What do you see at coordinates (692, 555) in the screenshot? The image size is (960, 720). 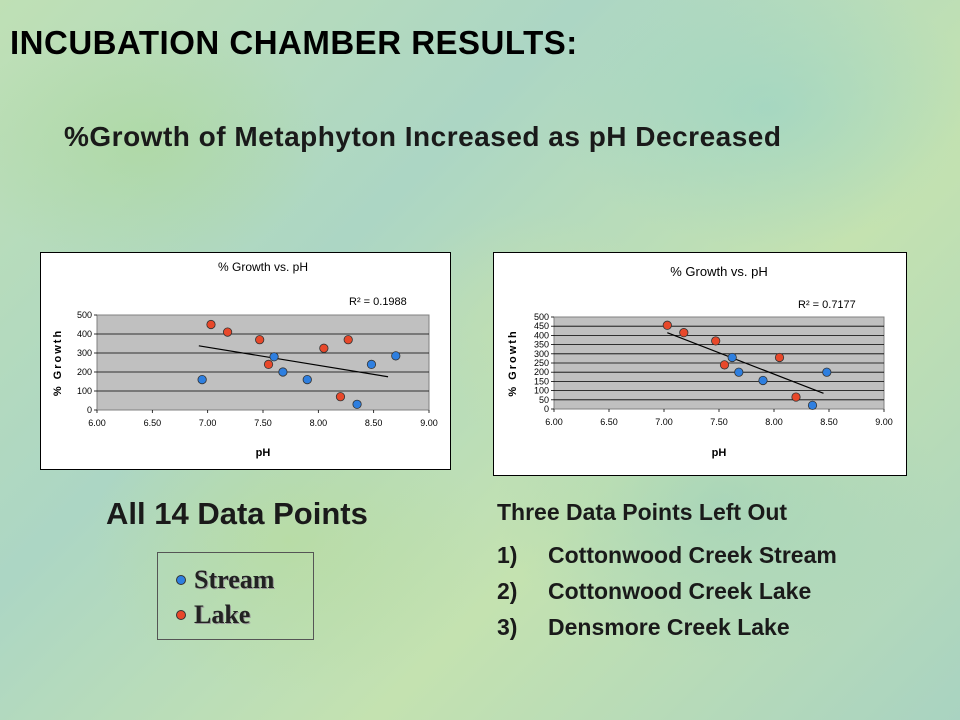 I see `list-item-text: Cottonwood Creek Stream` at bounding box center [692, 555].